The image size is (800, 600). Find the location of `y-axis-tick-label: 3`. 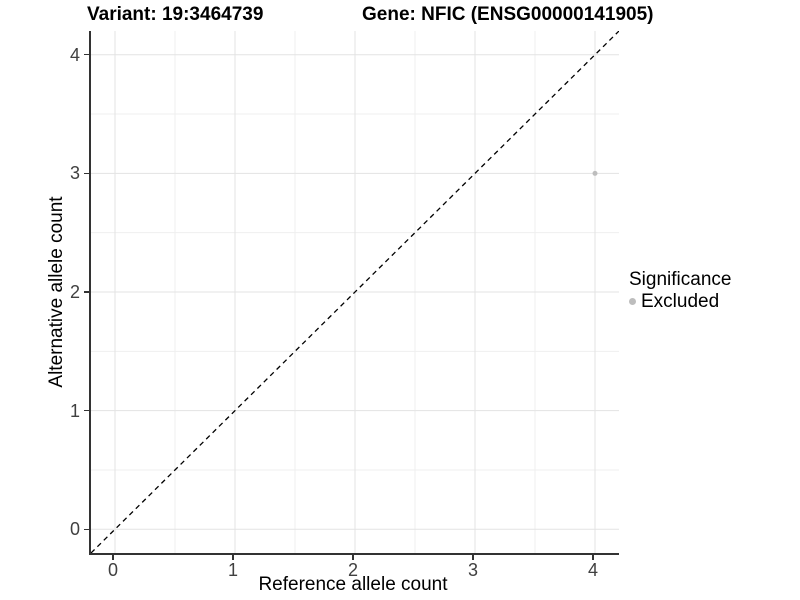

y-axis-tick-label: 3 is located at coordinates (74, 173).